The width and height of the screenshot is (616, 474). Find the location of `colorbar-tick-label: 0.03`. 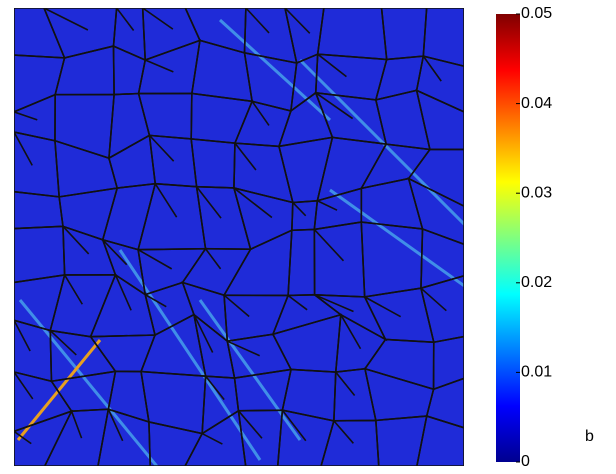

colorbar-tick-label: 0.03 is located at coordinates (536, 192).